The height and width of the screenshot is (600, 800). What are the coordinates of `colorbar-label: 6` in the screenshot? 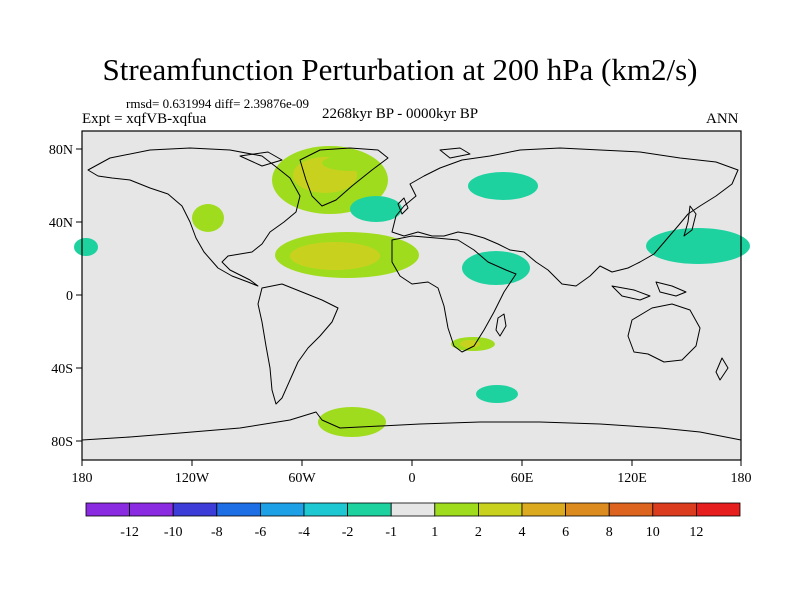 It's located at (565, 532).